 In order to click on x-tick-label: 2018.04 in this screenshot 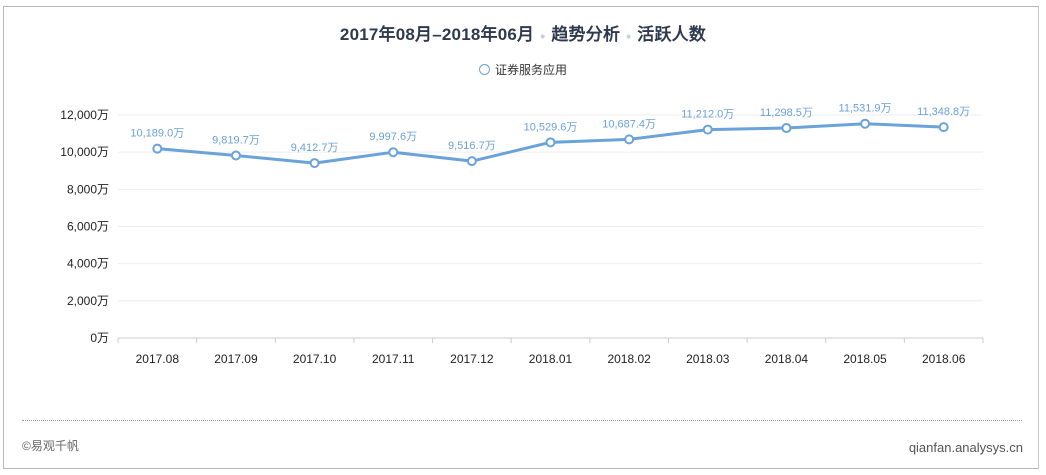, I will do `click(787, 359)`.